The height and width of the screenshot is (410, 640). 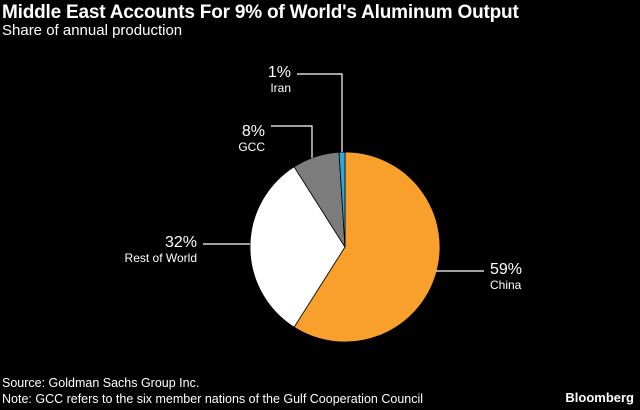 I want to click on pie-slice-rest-of-world, so click(x=297, y=247).